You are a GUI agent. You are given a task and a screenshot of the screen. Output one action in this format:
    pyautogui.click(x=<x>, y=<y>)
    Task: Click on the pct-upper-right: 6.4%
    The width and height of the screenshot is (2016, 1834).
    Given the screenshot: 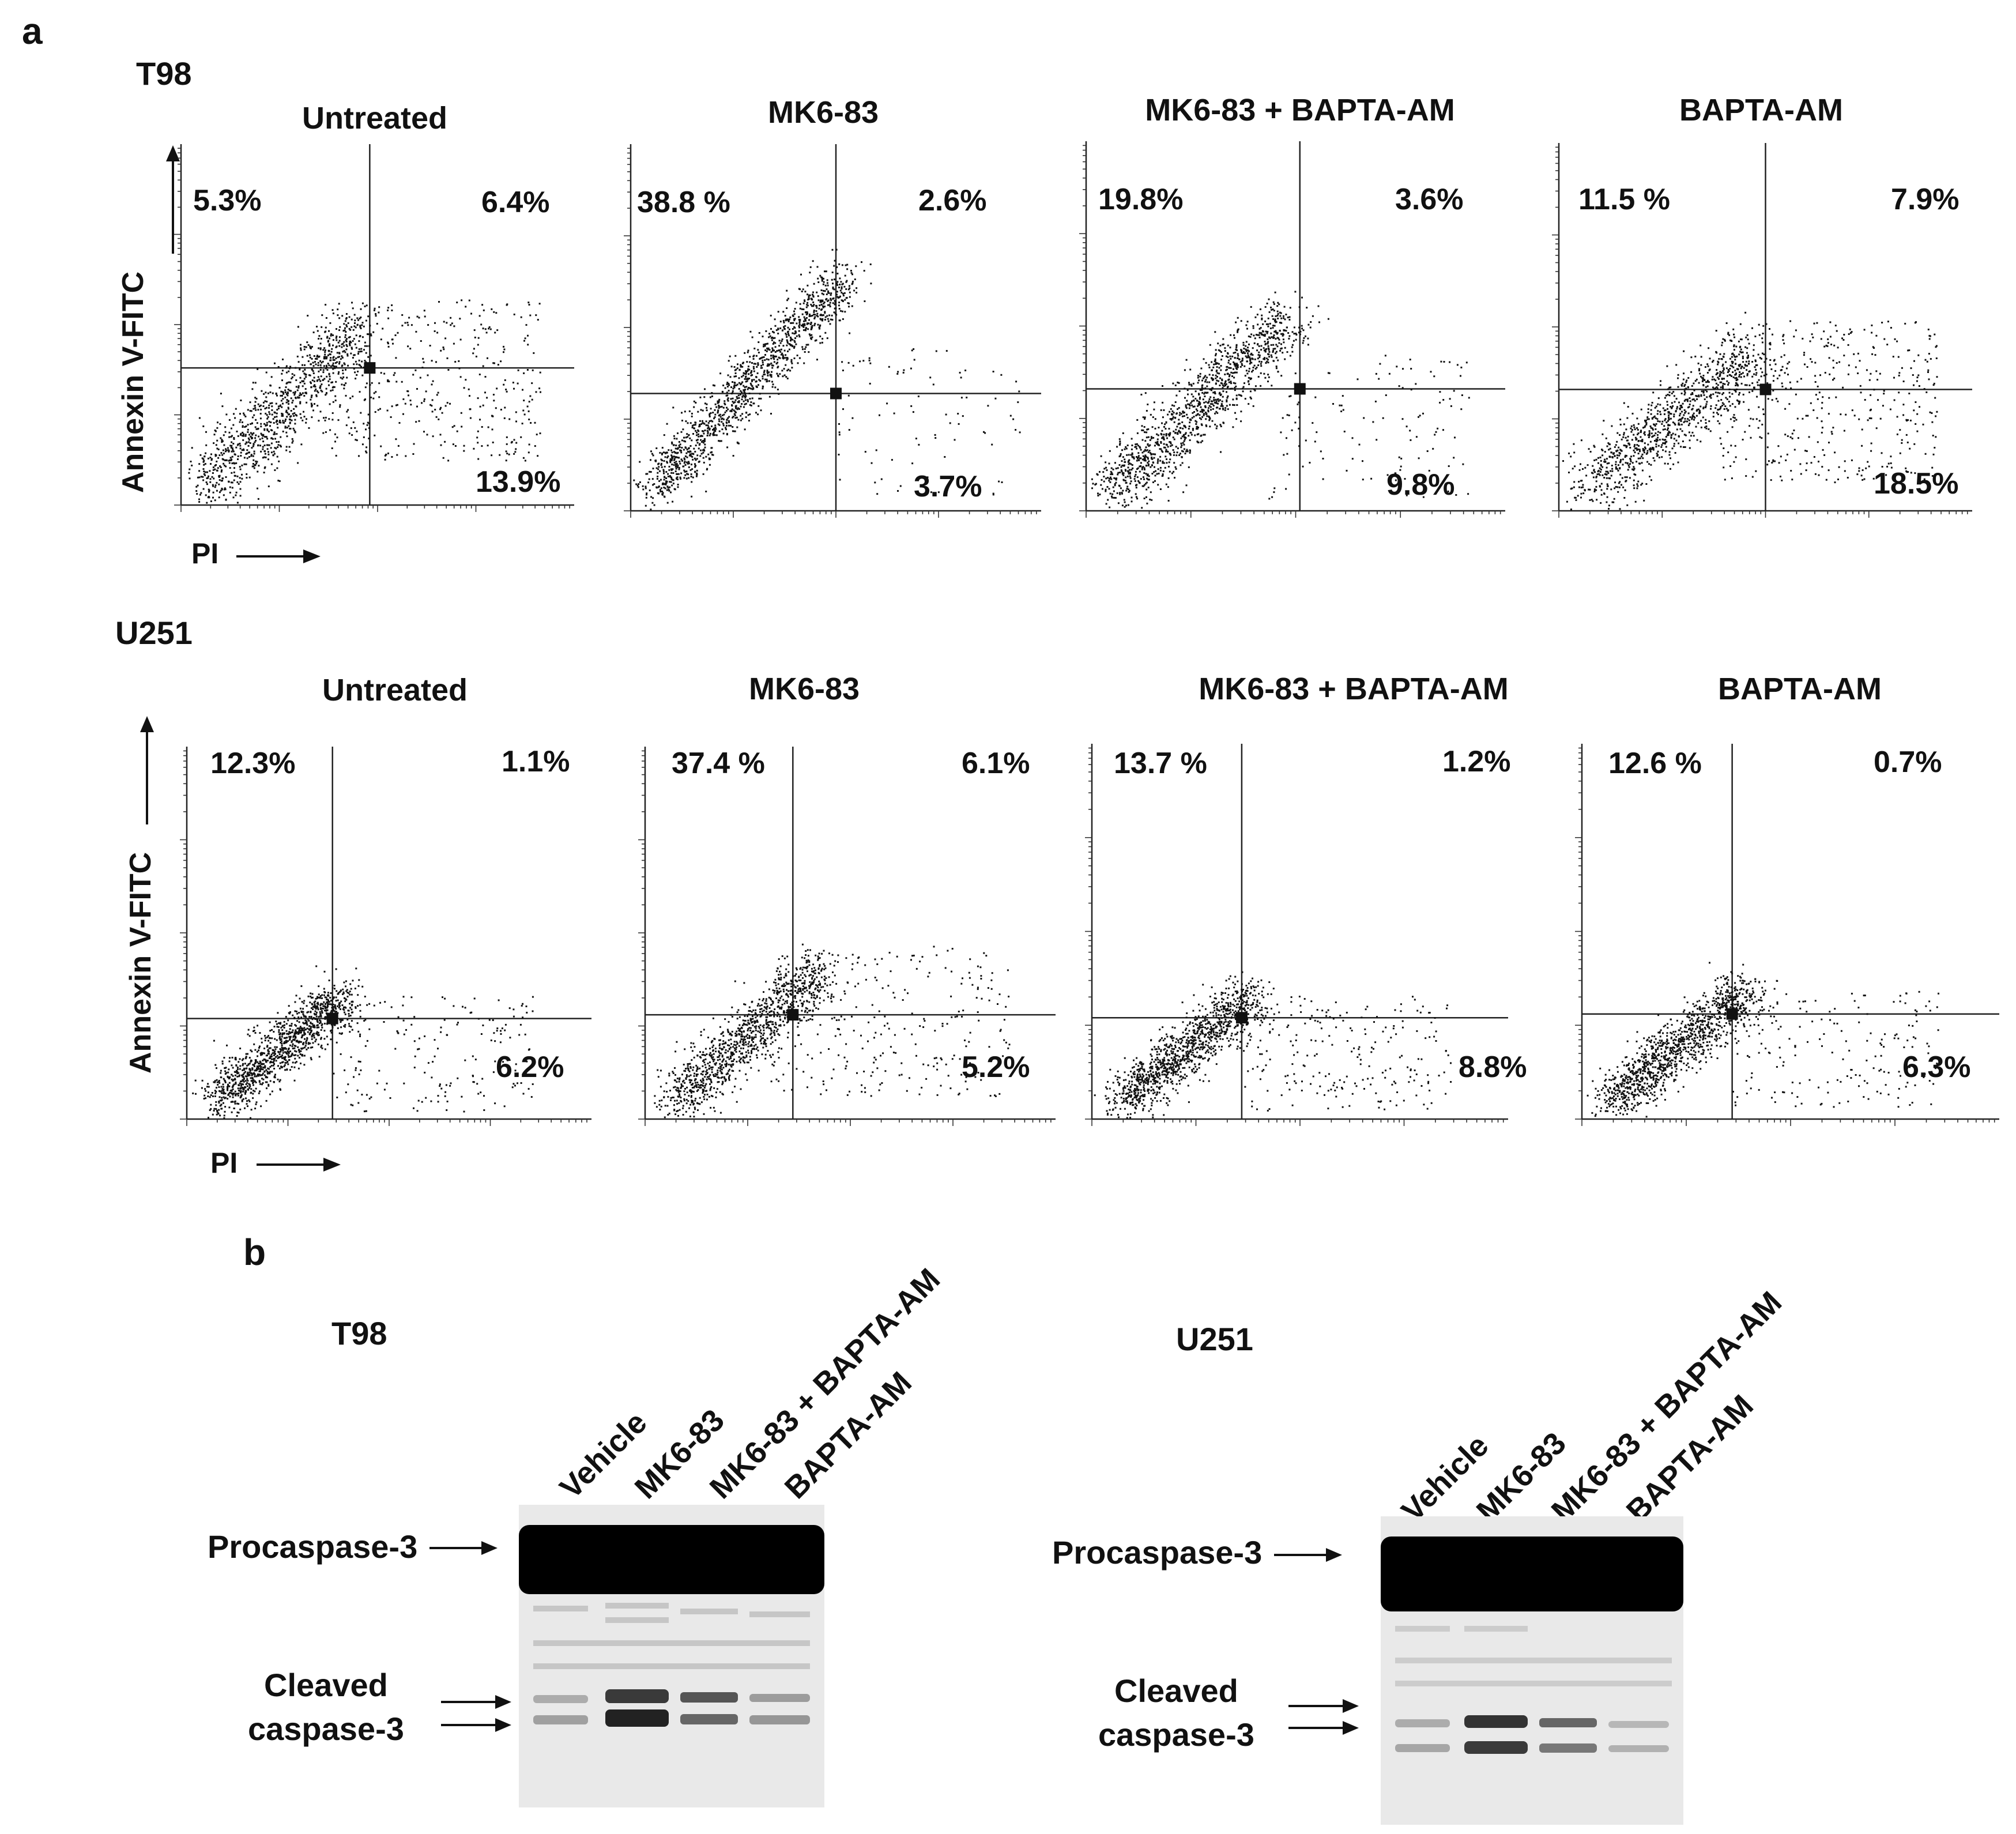 What is the action you would take?
    pyautogui.click(x=515, y=202)
    